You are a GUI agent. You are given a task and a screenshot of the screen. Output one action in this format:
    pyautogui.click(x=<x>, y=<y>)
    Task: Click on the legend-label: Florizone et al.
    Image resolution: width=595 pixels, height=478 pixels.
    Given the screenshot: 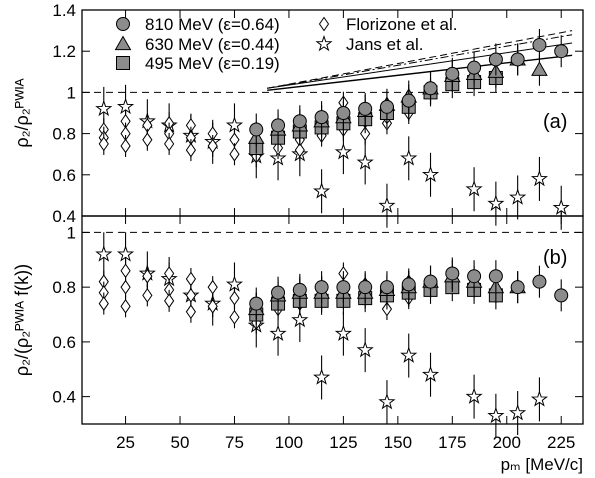 What is the action you would take?
    pyautogui.click(x=402, y=24)
    